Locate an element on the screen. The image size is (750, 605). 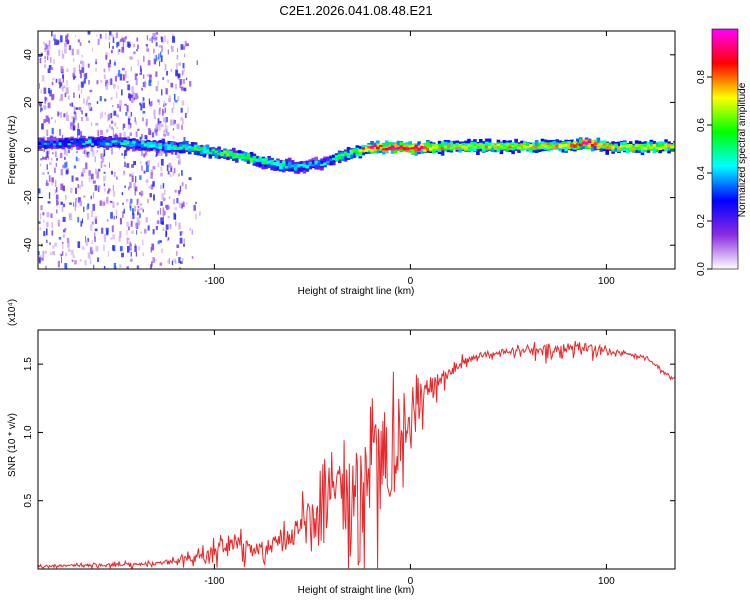
colorbar-ticks: 0.0 0.2 0.4 0.6 0.8 is located at coordinates (704, 173).